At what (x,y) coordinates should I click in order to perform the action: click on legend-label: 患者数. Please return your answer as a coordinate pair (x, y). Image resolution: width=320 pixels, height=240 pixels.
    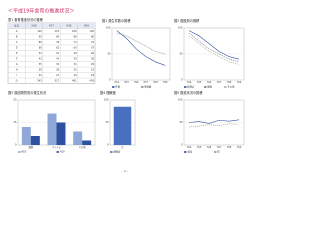
    Looking at the image, I should click on (148, 87).